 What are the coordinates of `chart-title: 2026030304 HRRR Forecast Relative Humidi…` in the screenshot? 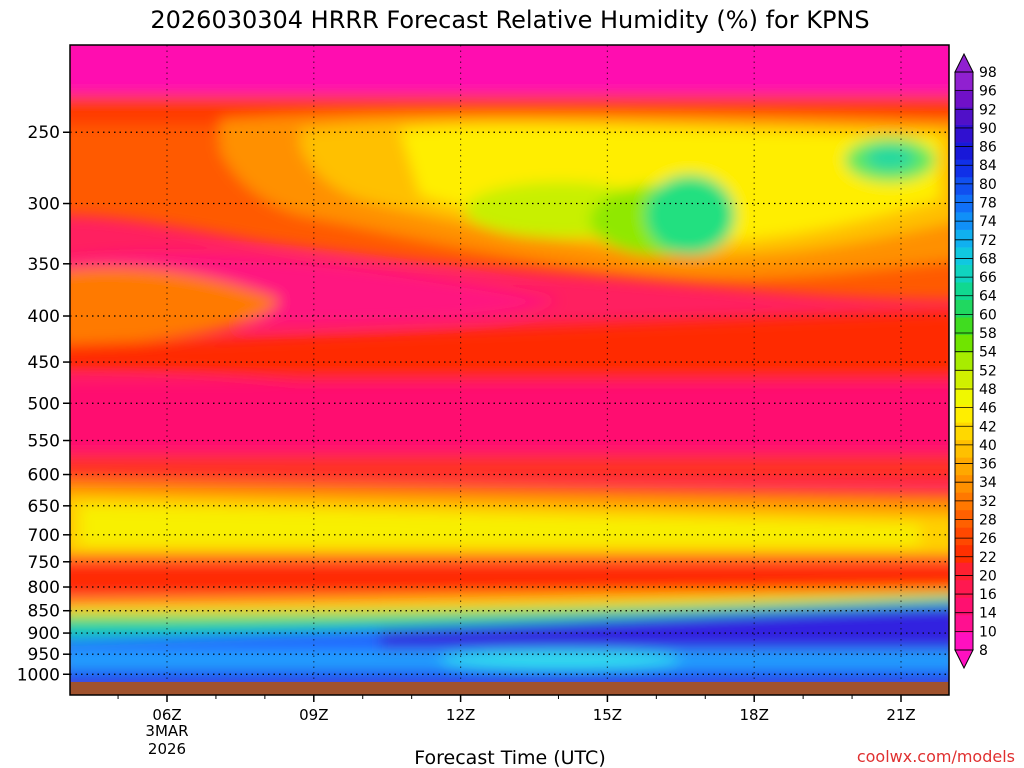 It's located at (509, 20).